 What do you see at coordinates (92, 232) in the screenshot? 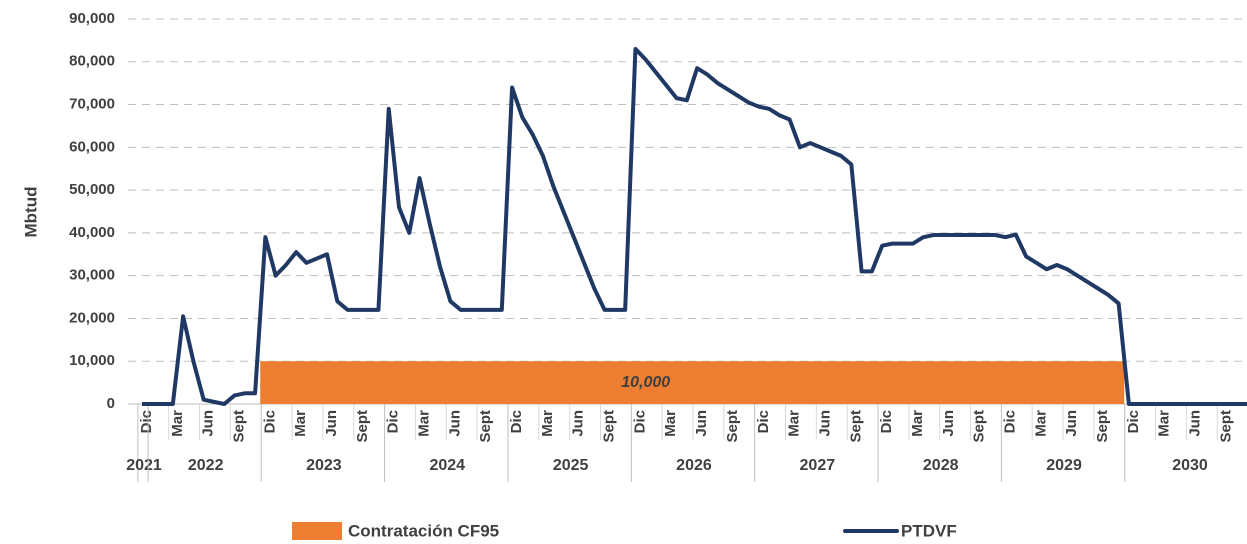
I see `y-tick-label: 40,000` at bounding box center [92, 232].